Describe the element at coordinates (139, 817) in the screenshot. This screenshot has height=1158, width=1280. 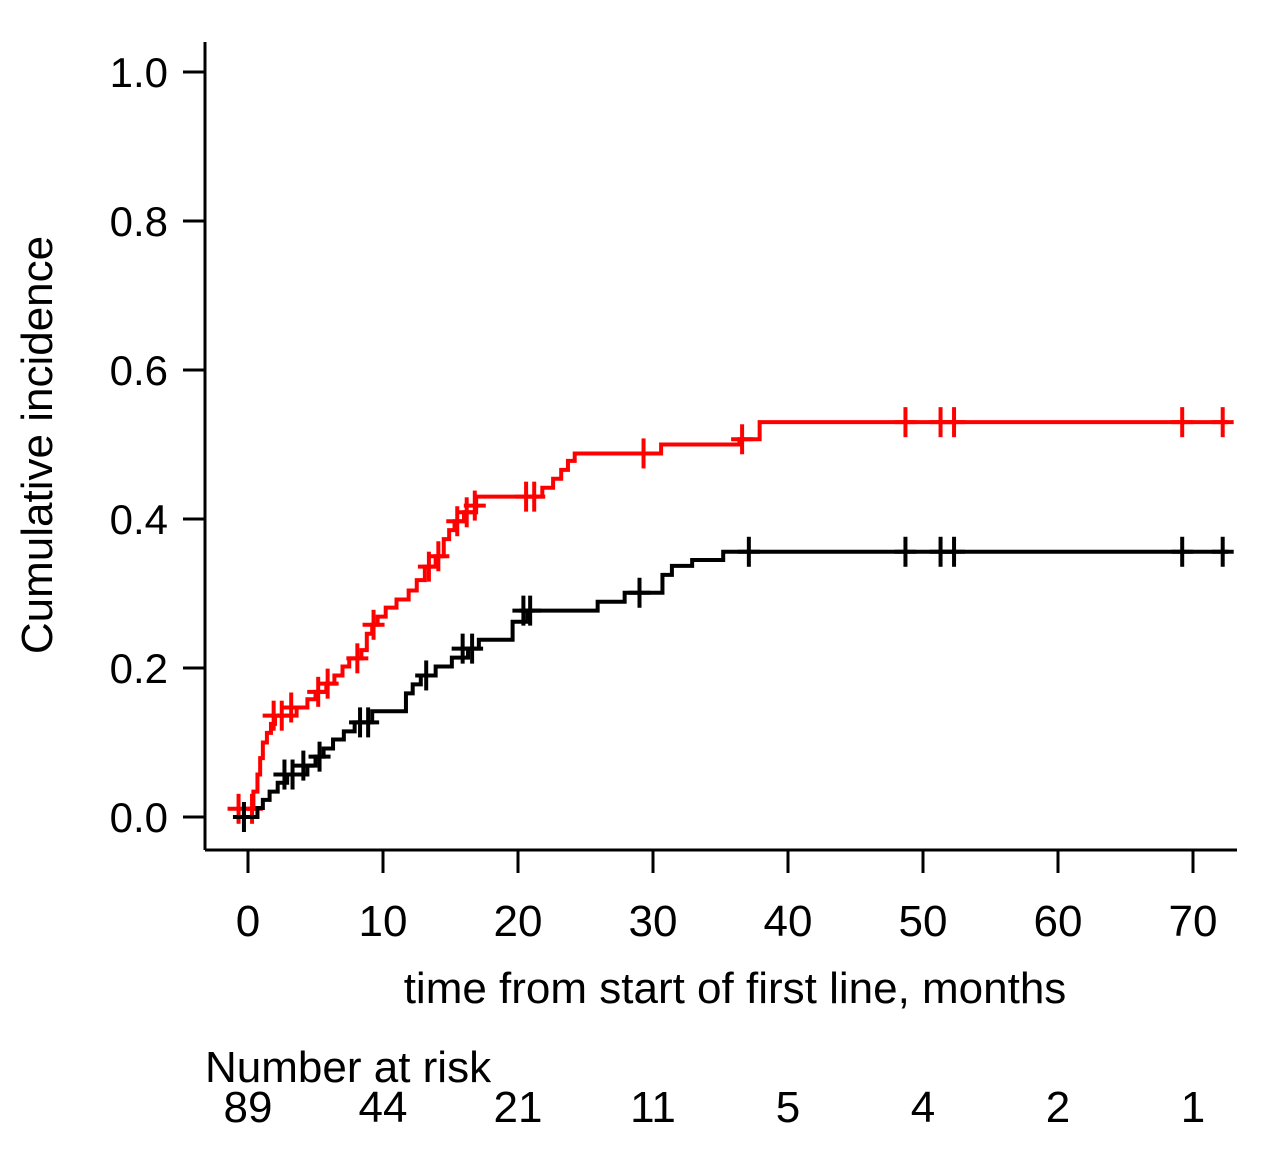
I see `y-tick-label: 0.0` at that location.